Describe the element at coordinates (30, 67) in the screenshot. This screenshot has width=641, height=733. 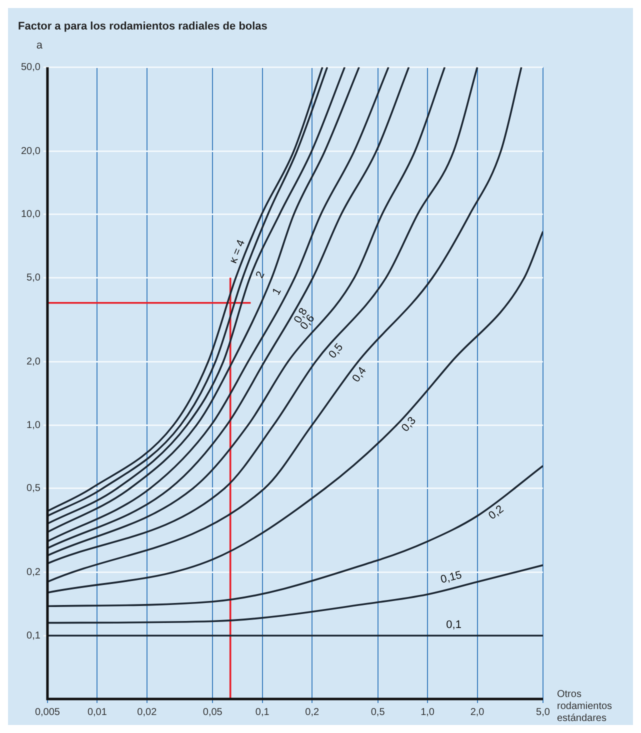
I see `y-tick-label: 50,0` at that location.